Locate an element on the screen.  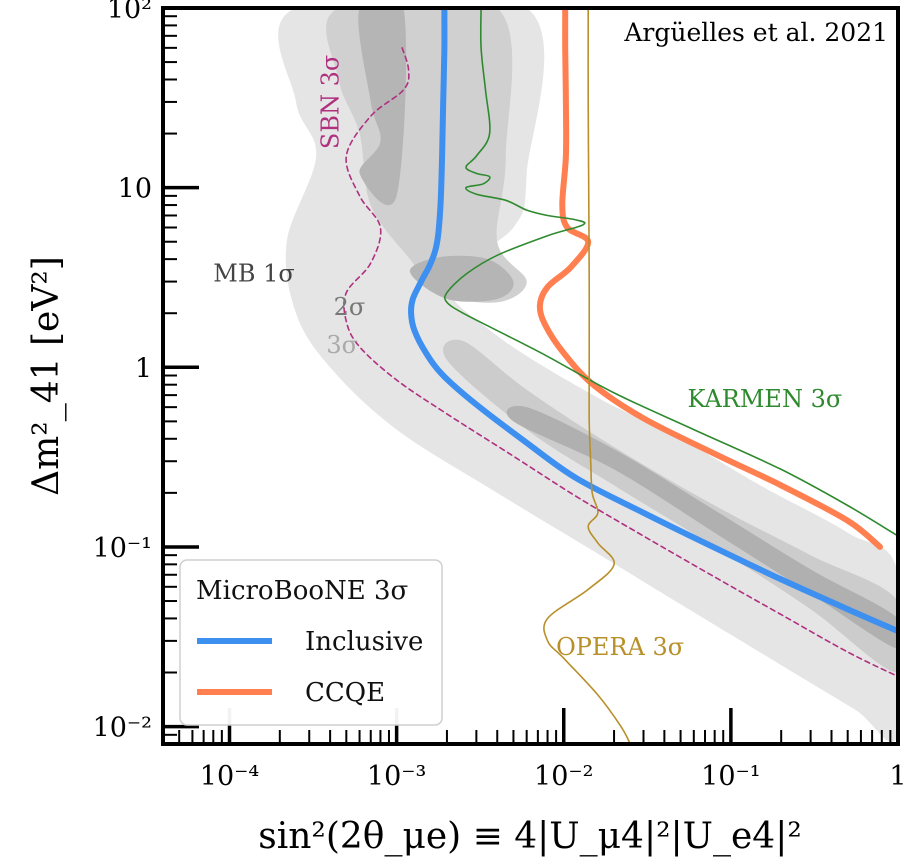
annotation-opera-3-: OPERA 3σ is located at coordinates (620, 647).